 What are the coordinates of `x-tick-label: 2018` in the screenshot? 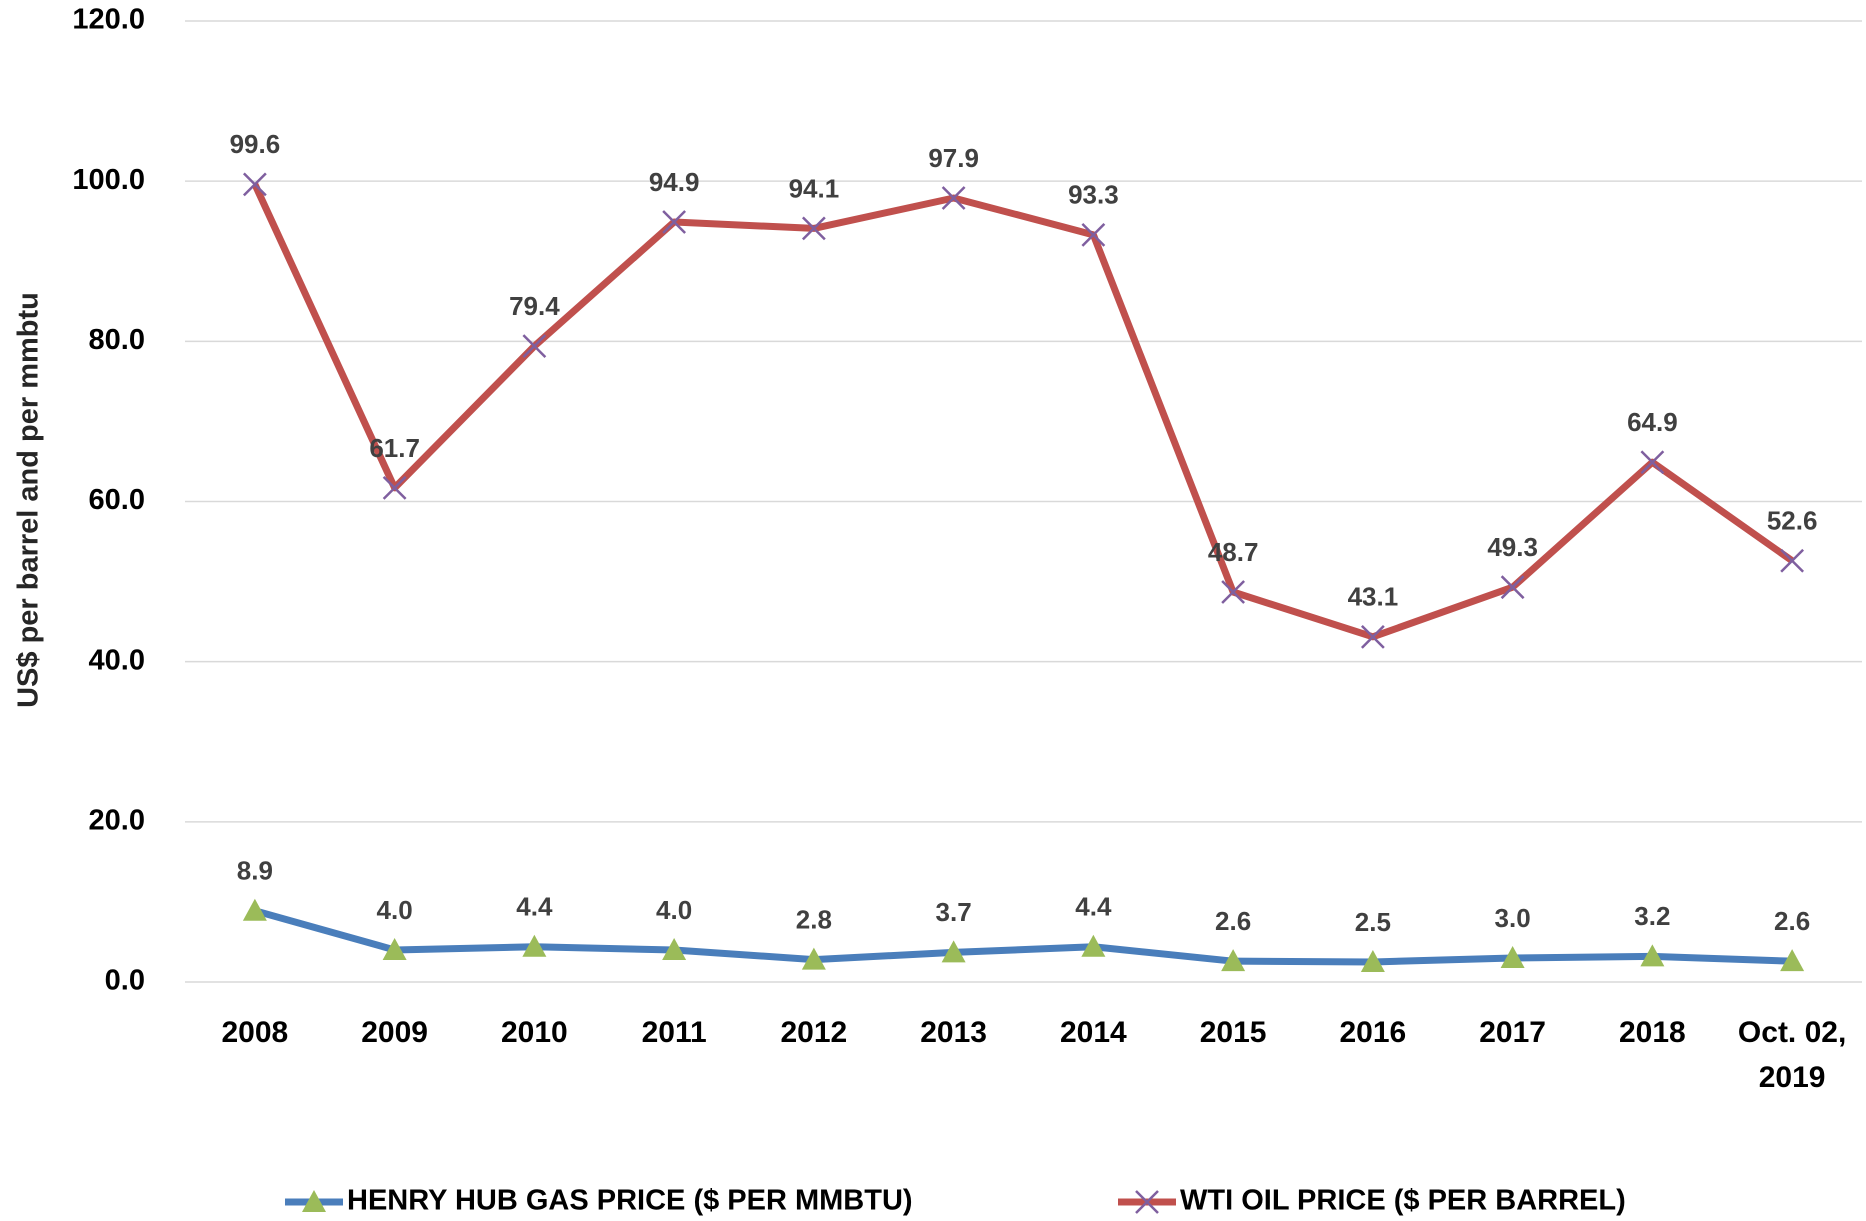 It's located at (1652, 1032).